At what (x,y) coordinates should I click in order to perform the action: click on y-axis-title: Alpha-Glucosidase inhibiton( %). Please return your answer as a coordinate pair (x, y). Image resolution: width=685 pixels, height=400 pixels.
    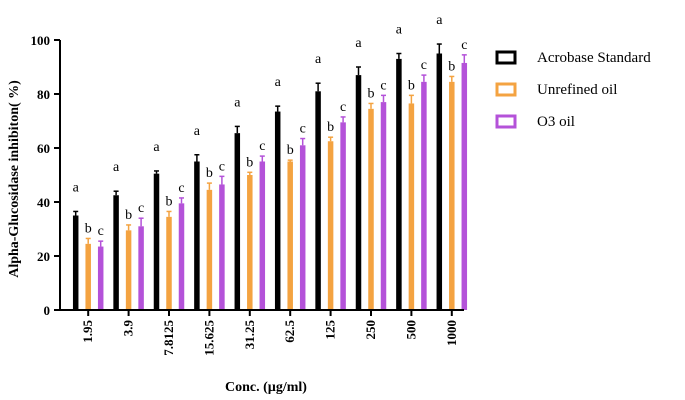
    Looking at the image, I should click on (14, 179).